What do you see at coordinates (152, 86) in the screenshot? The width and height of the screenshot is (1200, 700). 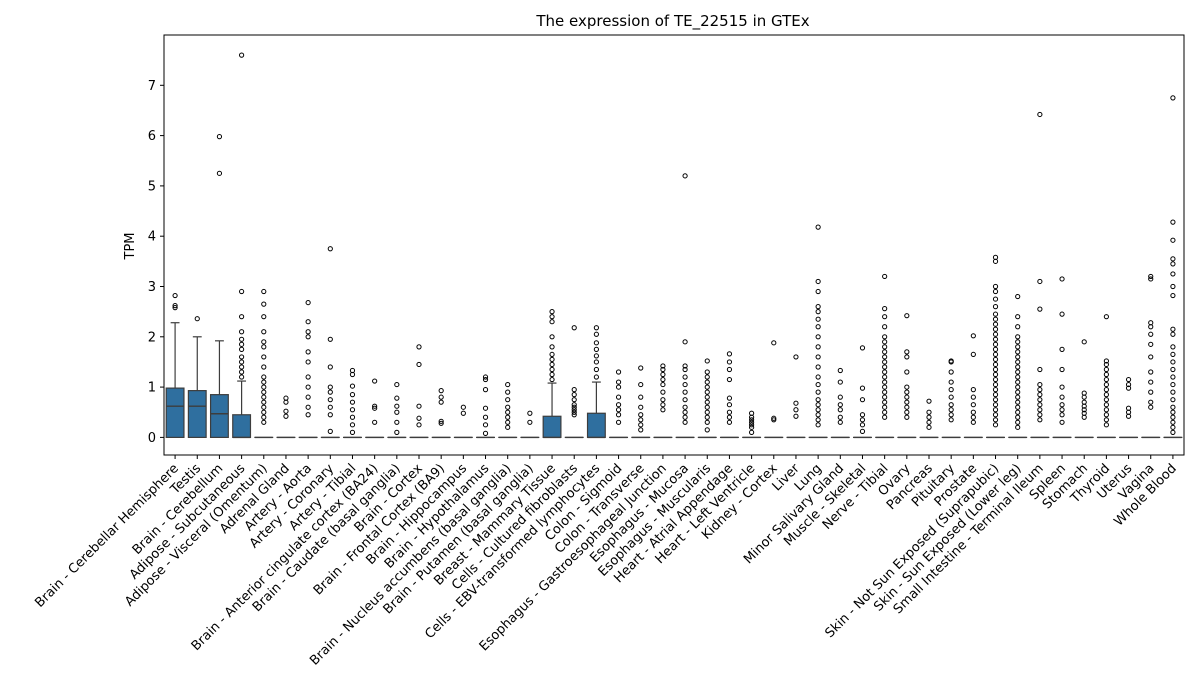 I see `y-tick-label: 7` at bounding box center [152, 86].